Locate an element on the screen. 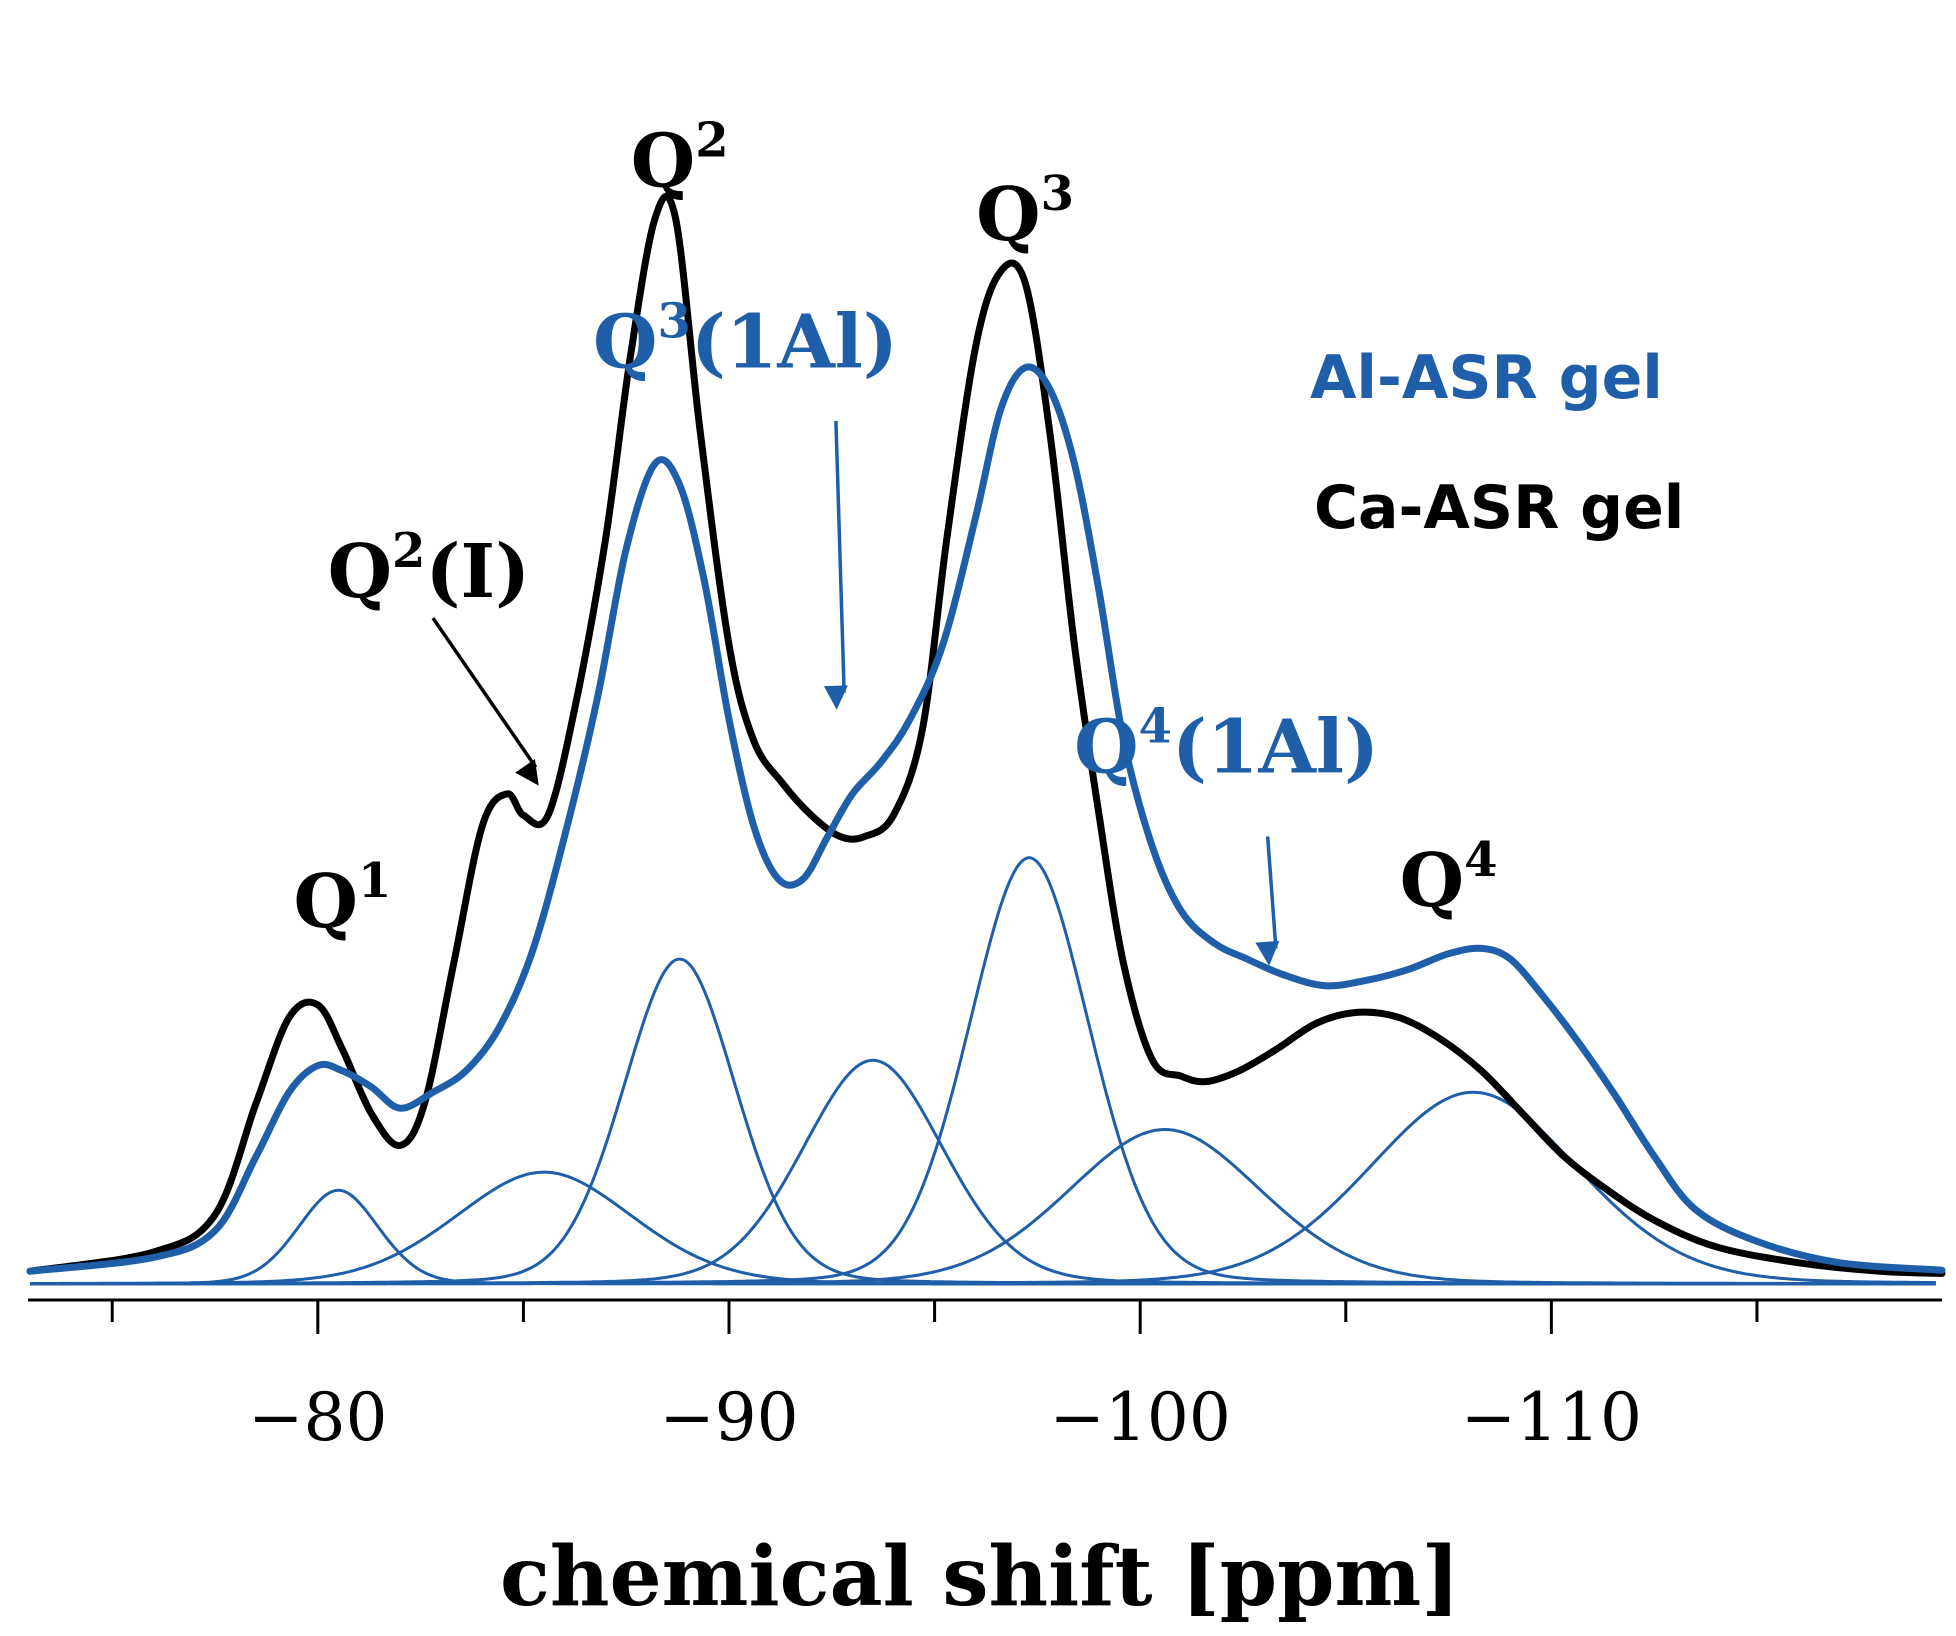 The image size is (1956, 1636). component-peak-q2-i- is located at coordinates (983, 1228).